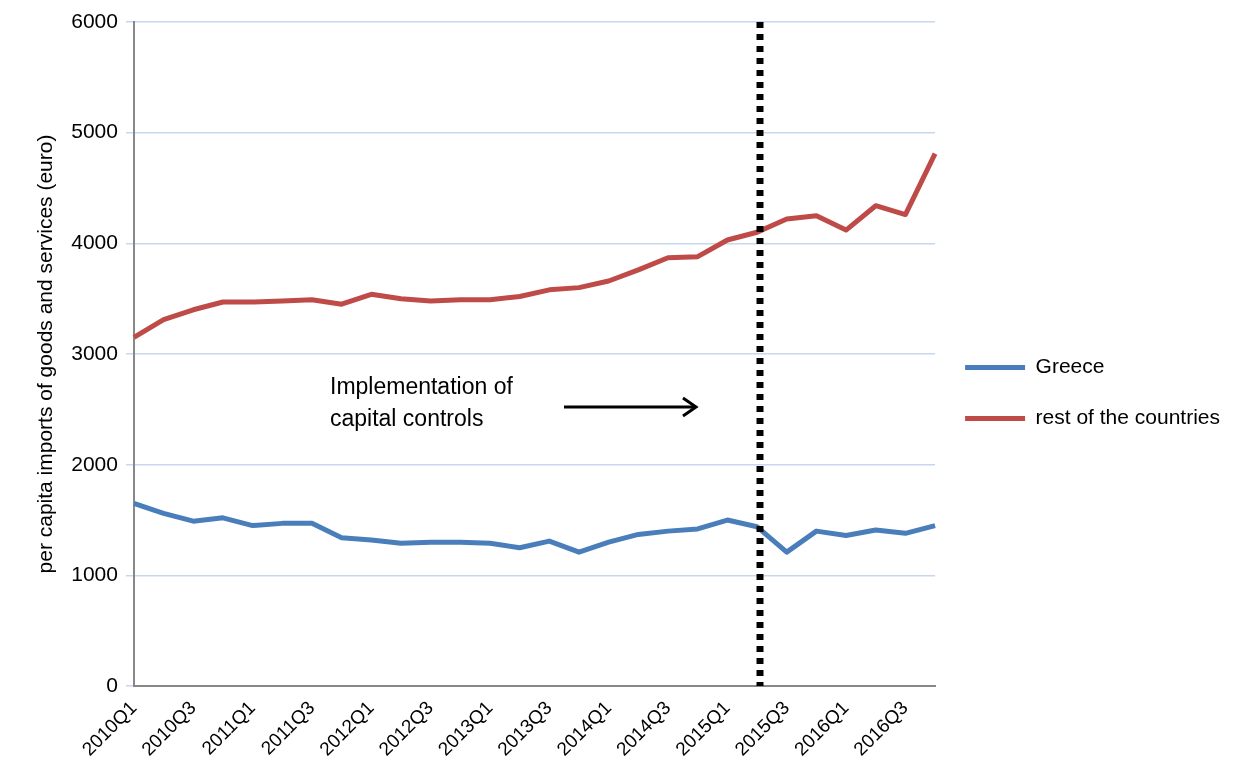 The width and height of the screenshot is (1250, 774). What do you see at coordinates (94, 242) in the screenshot?
I see `y-tick-label: 4000` at bounding box center [94, 242].